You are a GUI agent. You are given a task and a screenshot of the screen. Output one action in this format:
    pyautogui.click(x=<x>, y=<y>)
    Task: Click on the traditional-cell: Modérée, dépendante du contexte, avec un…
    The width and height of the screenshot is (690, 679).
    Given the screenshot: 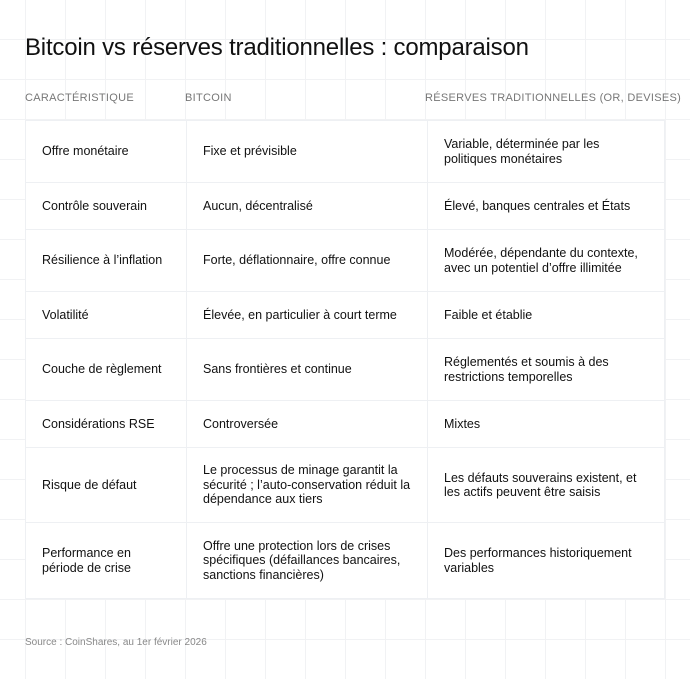 What is the action you would take?
    pyautogui.click(x=546, y=260)
    